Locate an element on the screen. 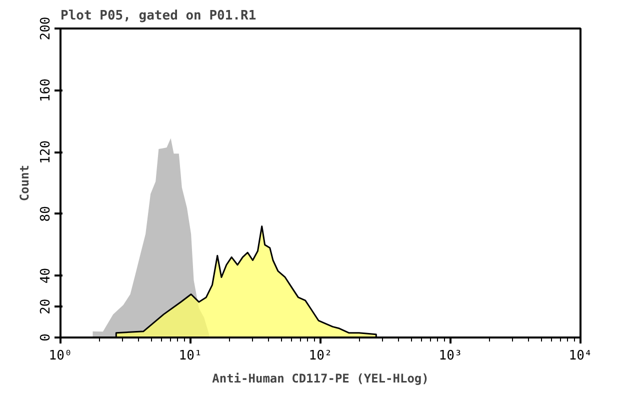 This screenshot has width=640, height=395. x-tick-label: 10⁰ is located at coordinates (60, 356).